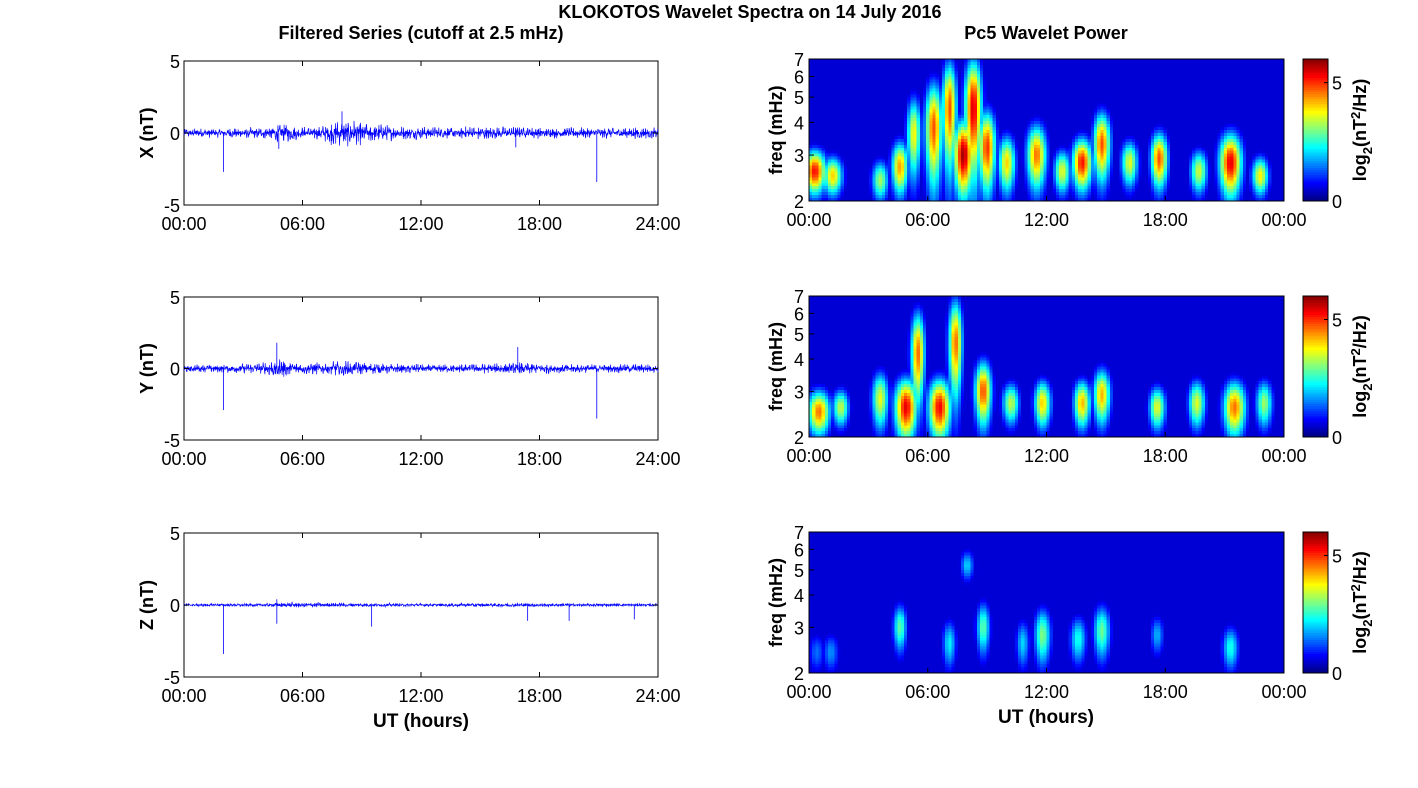 Image resolution: width=1418 pixels, height=788 pixels. I want to click on yaxis-label: Y (nT), so click(147, 368).